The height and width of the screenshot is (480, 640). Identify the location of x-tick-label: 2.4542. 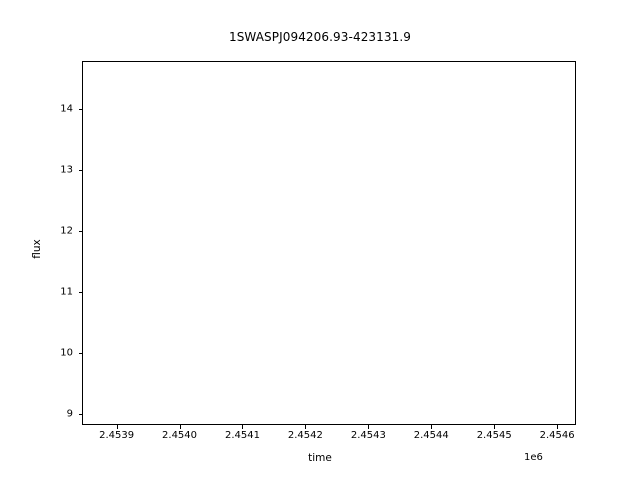
(305, 435).